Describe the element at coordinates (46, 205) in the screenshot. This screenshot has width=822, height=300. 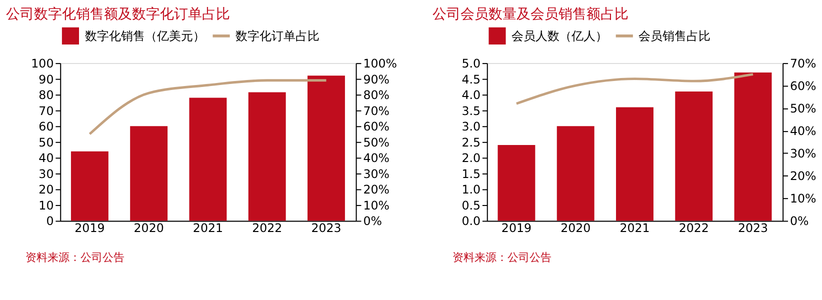
I see `y-tick-label: 10` at that location.